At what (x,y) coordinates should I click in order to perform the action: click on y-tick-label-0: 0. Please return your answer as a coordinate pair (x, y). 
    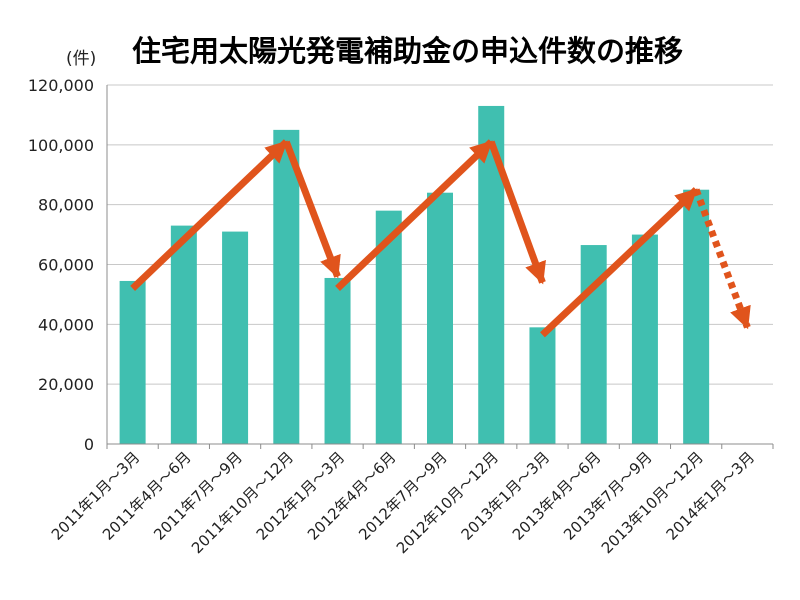
    Looking at the image, I should click on (89, 444).